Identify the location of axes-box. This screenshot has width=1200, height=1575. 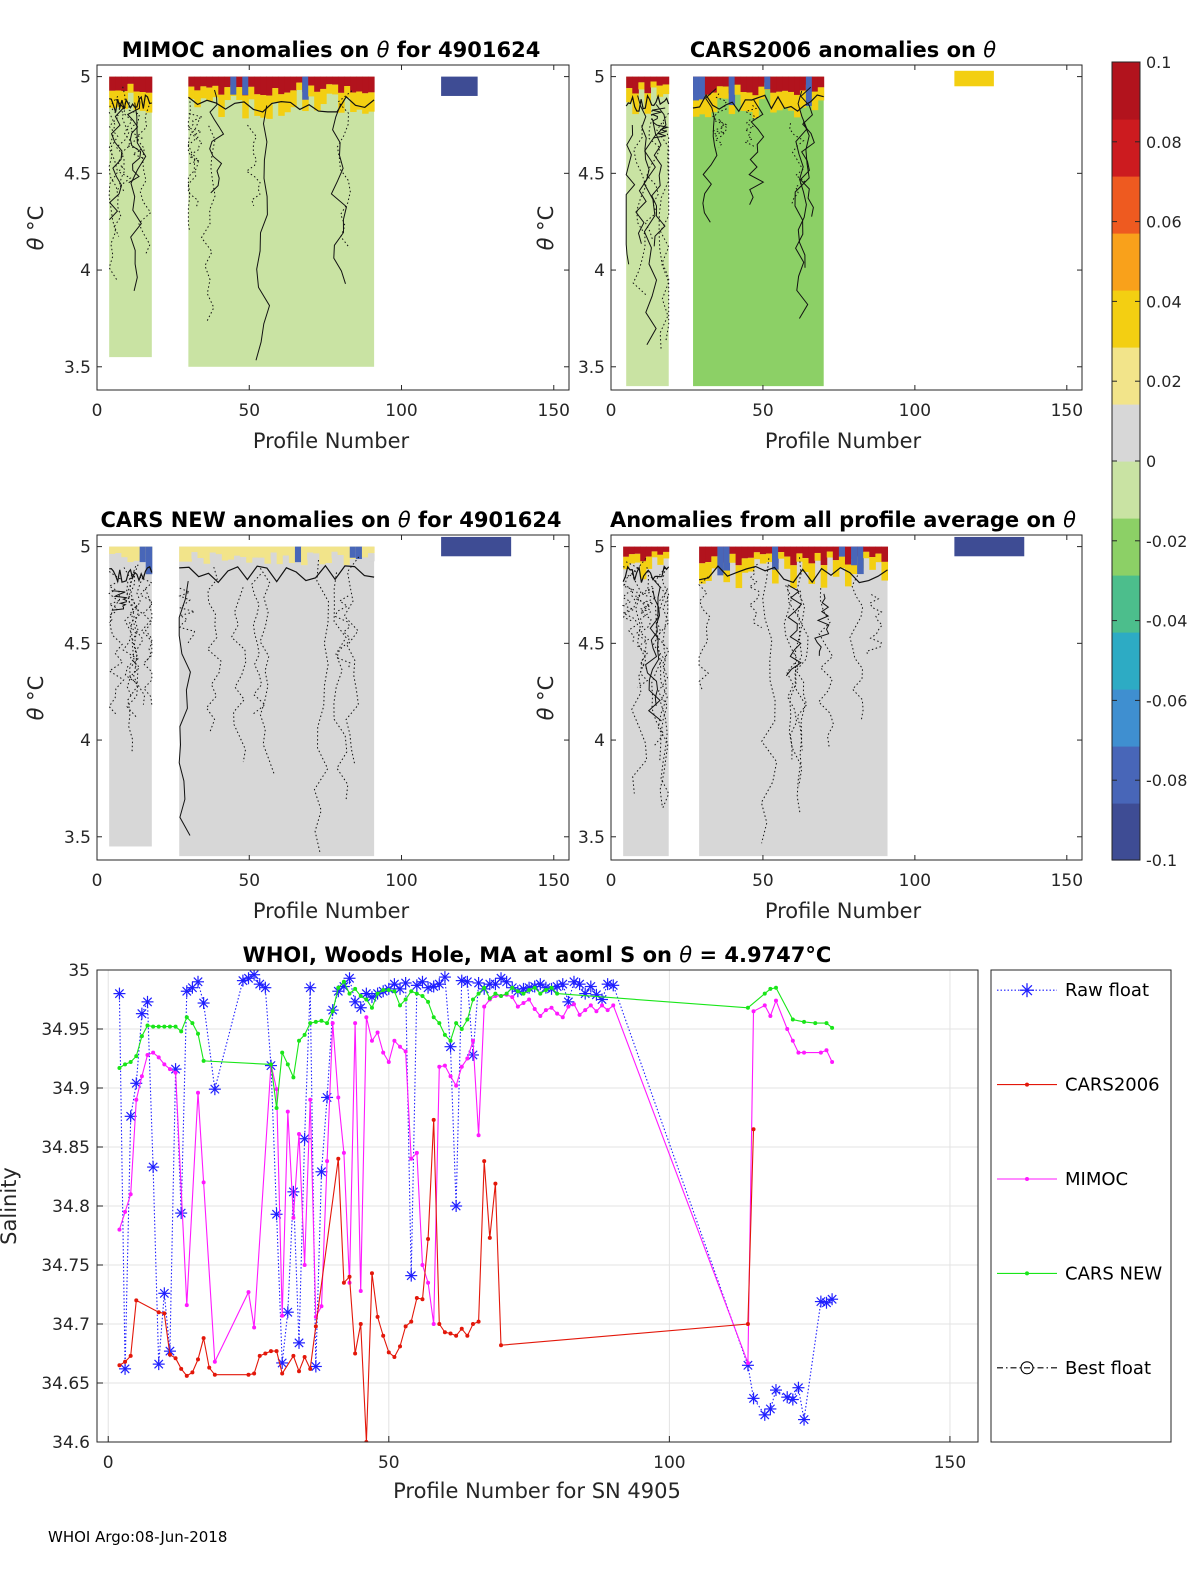
(333, 227).